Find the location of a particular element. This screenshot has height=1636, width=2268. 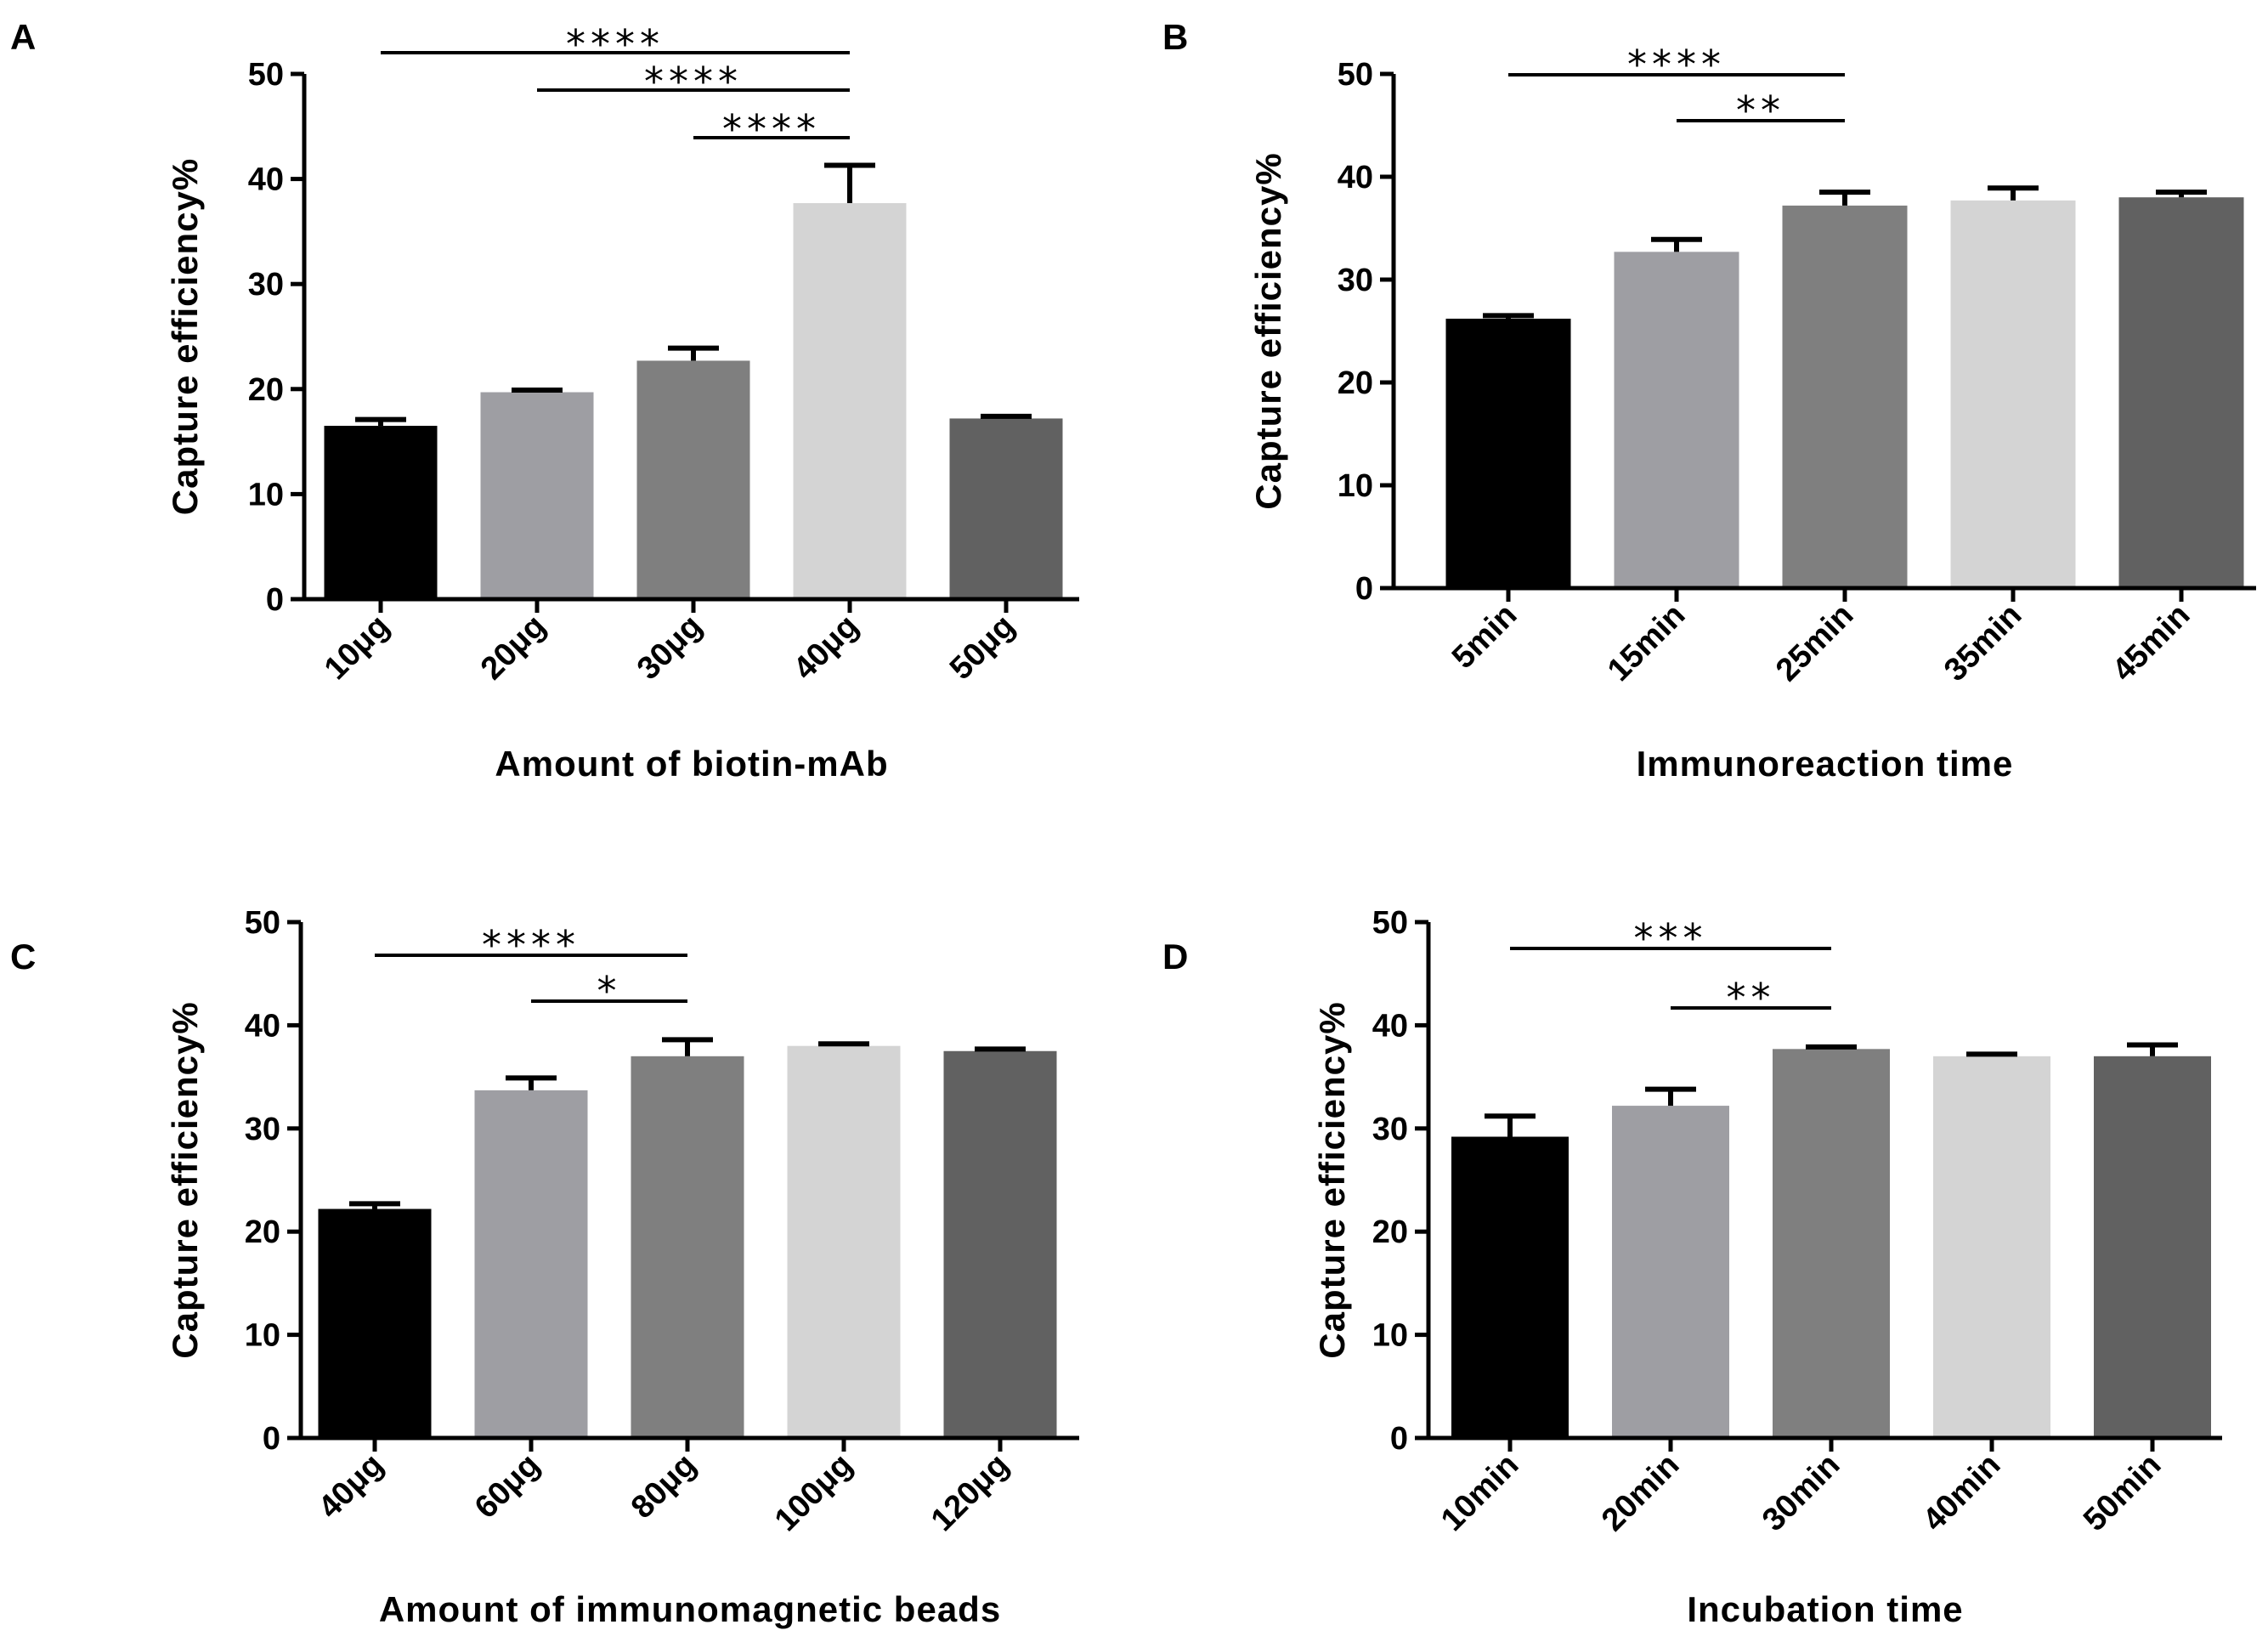

sig-label-d-2: ** is located at coordinates (1752, 998).